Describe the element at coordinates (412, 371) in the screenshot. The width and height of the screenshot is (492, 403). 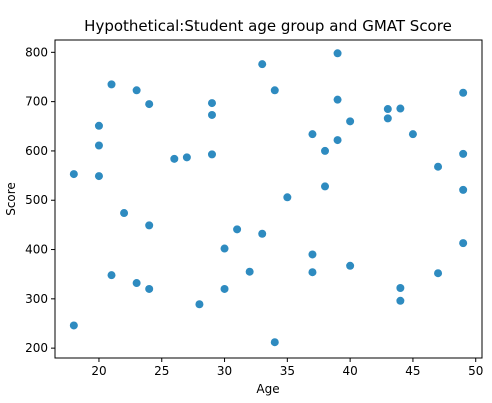
I see `x-tick-label: 45` at that location.